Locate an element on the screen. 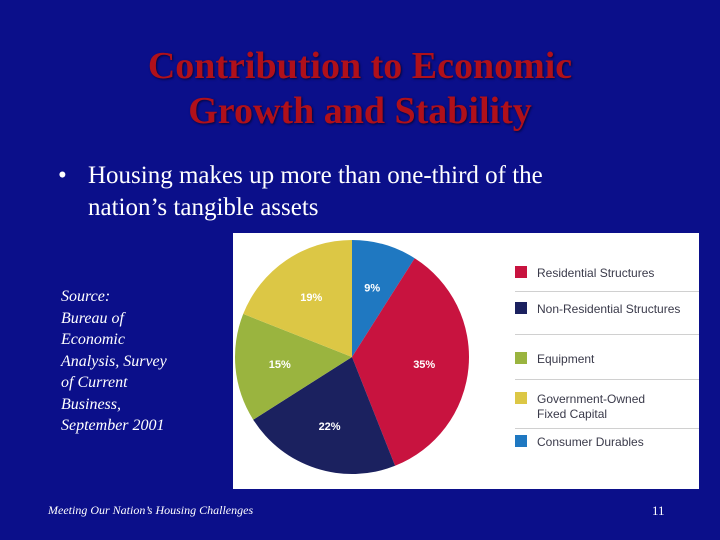 This screenshot has height=540, width=720. legend-label: Government-Owned is located at coordinates (591, 399).